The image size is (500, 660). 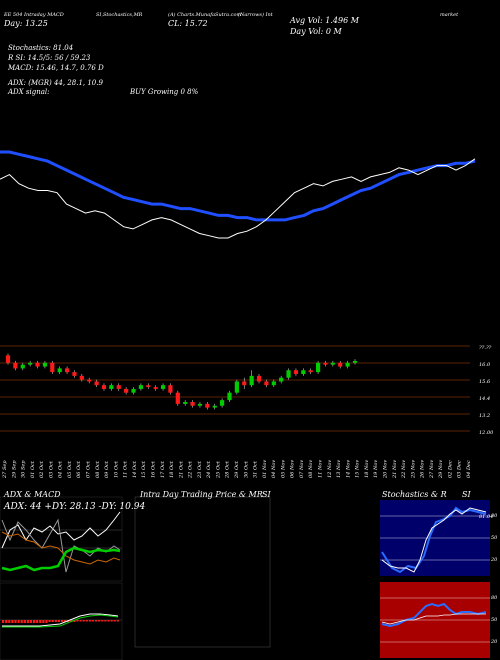 What do you see at coordinates (367, 469) in the screenshot?
I see `date-axis-label: 18 Nov` at bounding box center [367, 469].